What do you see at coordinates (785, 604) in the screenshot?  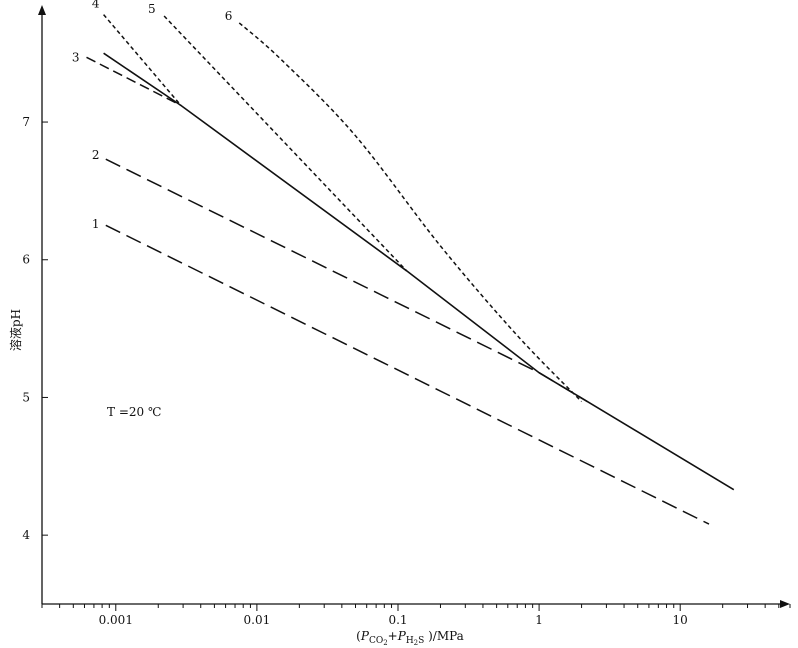 I see `x-axis-arrow` at bounding box center [785, 604].